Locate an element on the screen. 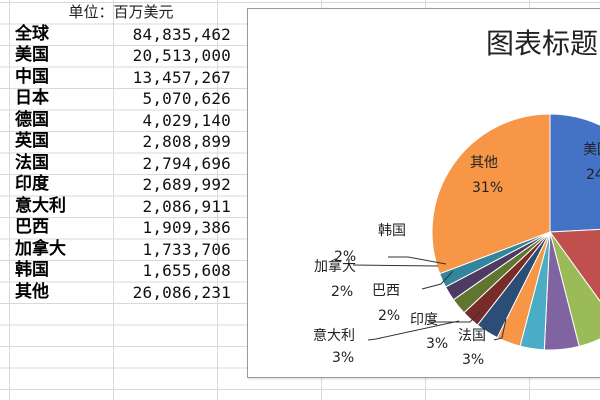  country-cell: 其他 is located at coordinates (32, 291).